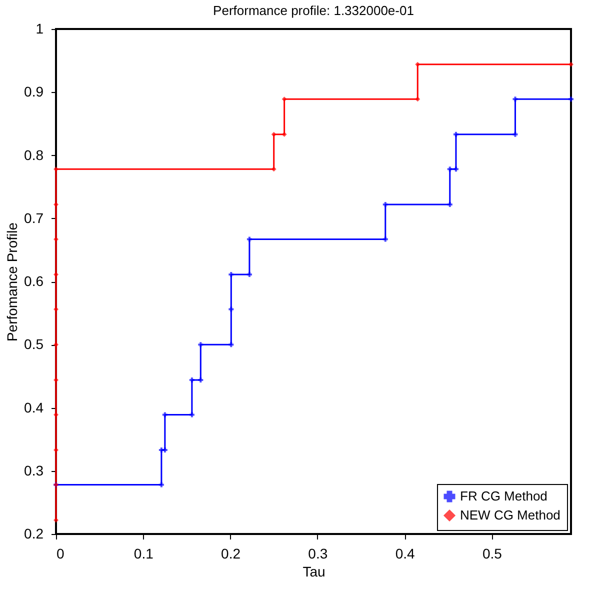  What do you see at coordinates (12, 282) in the screenshot?
I see `y-axis-title: Perfomance Profile` at bounding box center [12, 282].